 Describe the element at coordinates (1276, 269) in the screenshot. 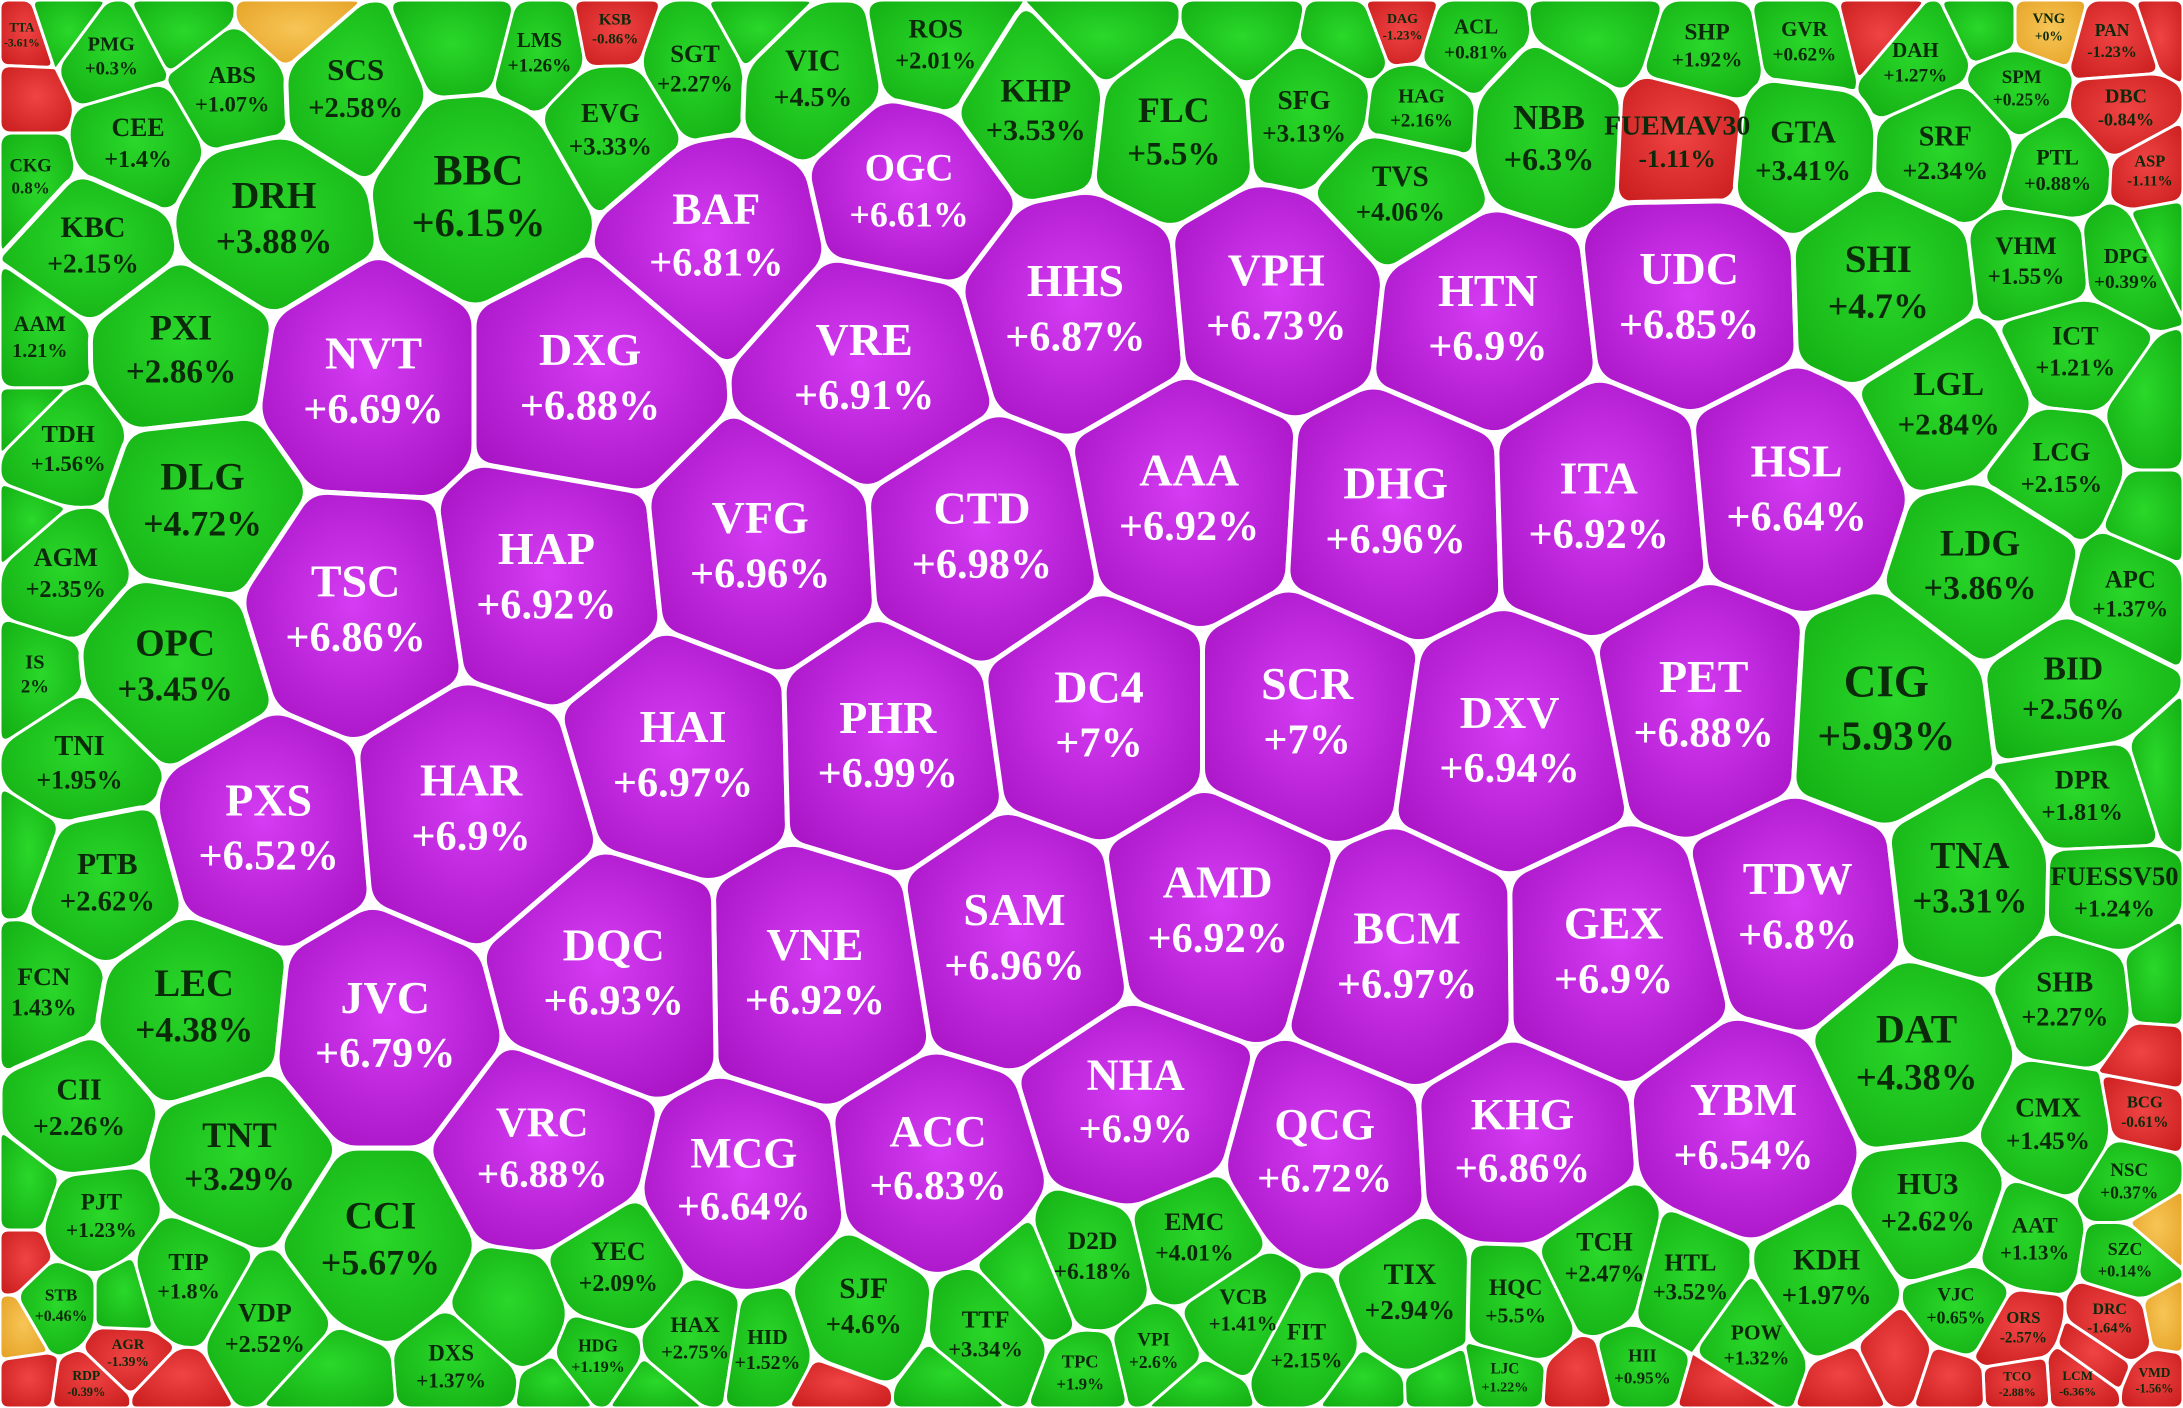

I see `ticker-label-vph: VPH` at that location.